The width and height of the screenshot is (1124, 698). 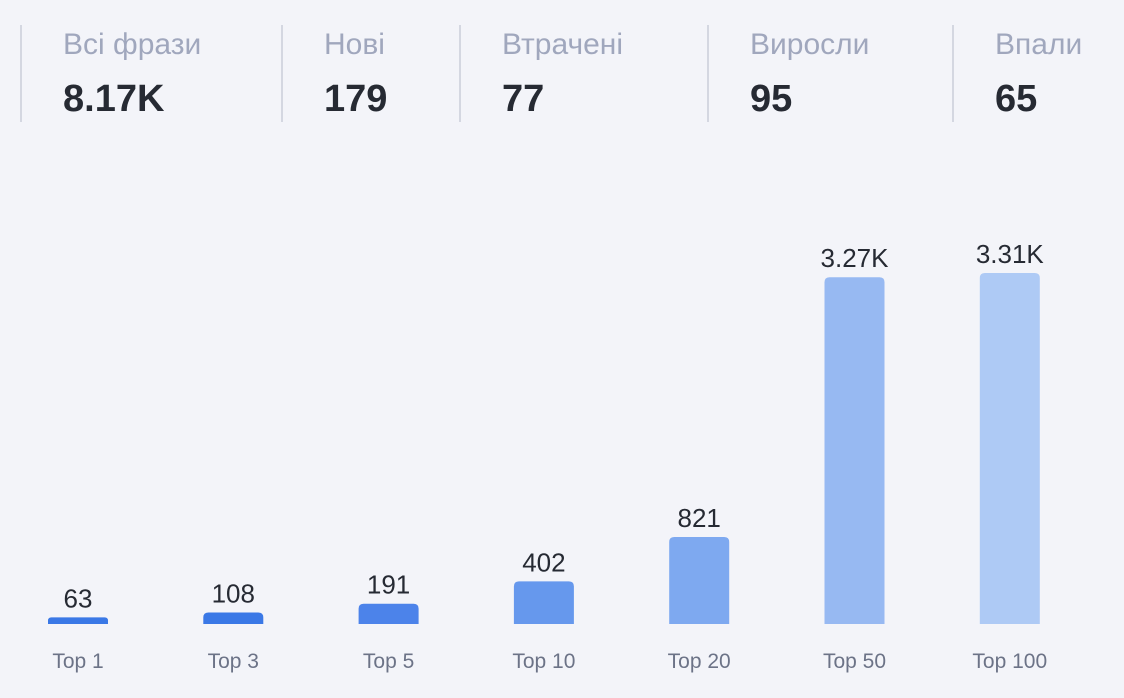 I want to click on bar-value-label: 402, so click(x=543, y=562).